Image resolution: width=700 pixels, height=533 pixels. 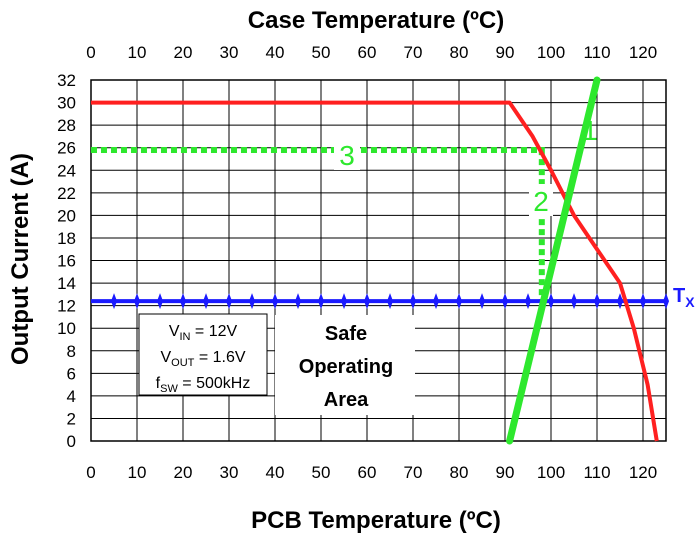 I want to click on top-x-tick-label: 70, so click(x=413, y=52).